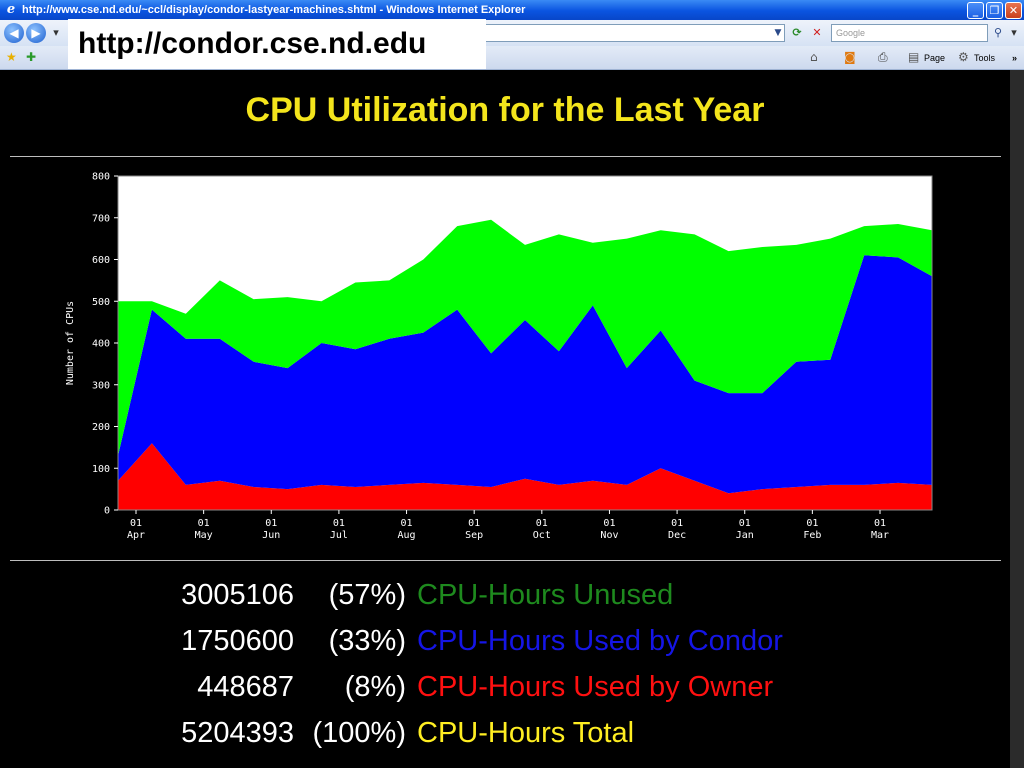 Image resolution: width=1024 pixels, height=768 pixels. I want to click on stat-row-condor: 1750600 (33%) CPU-Hours Used by Condor, so click(505, 641).